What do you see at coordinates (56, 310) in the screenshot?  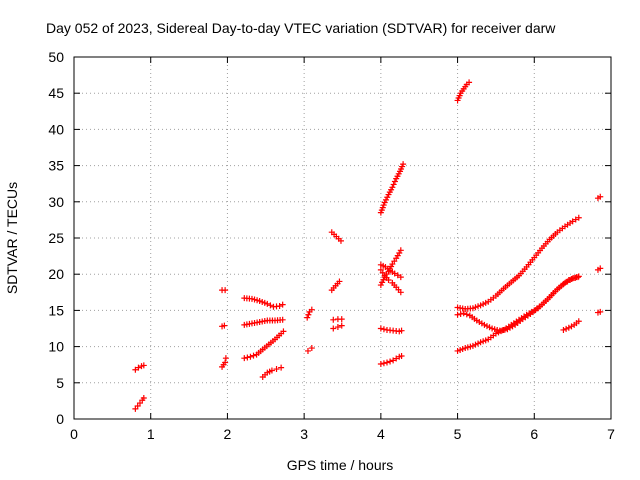 I see `y-tick-label: 15` at bounding box center [56, 310].